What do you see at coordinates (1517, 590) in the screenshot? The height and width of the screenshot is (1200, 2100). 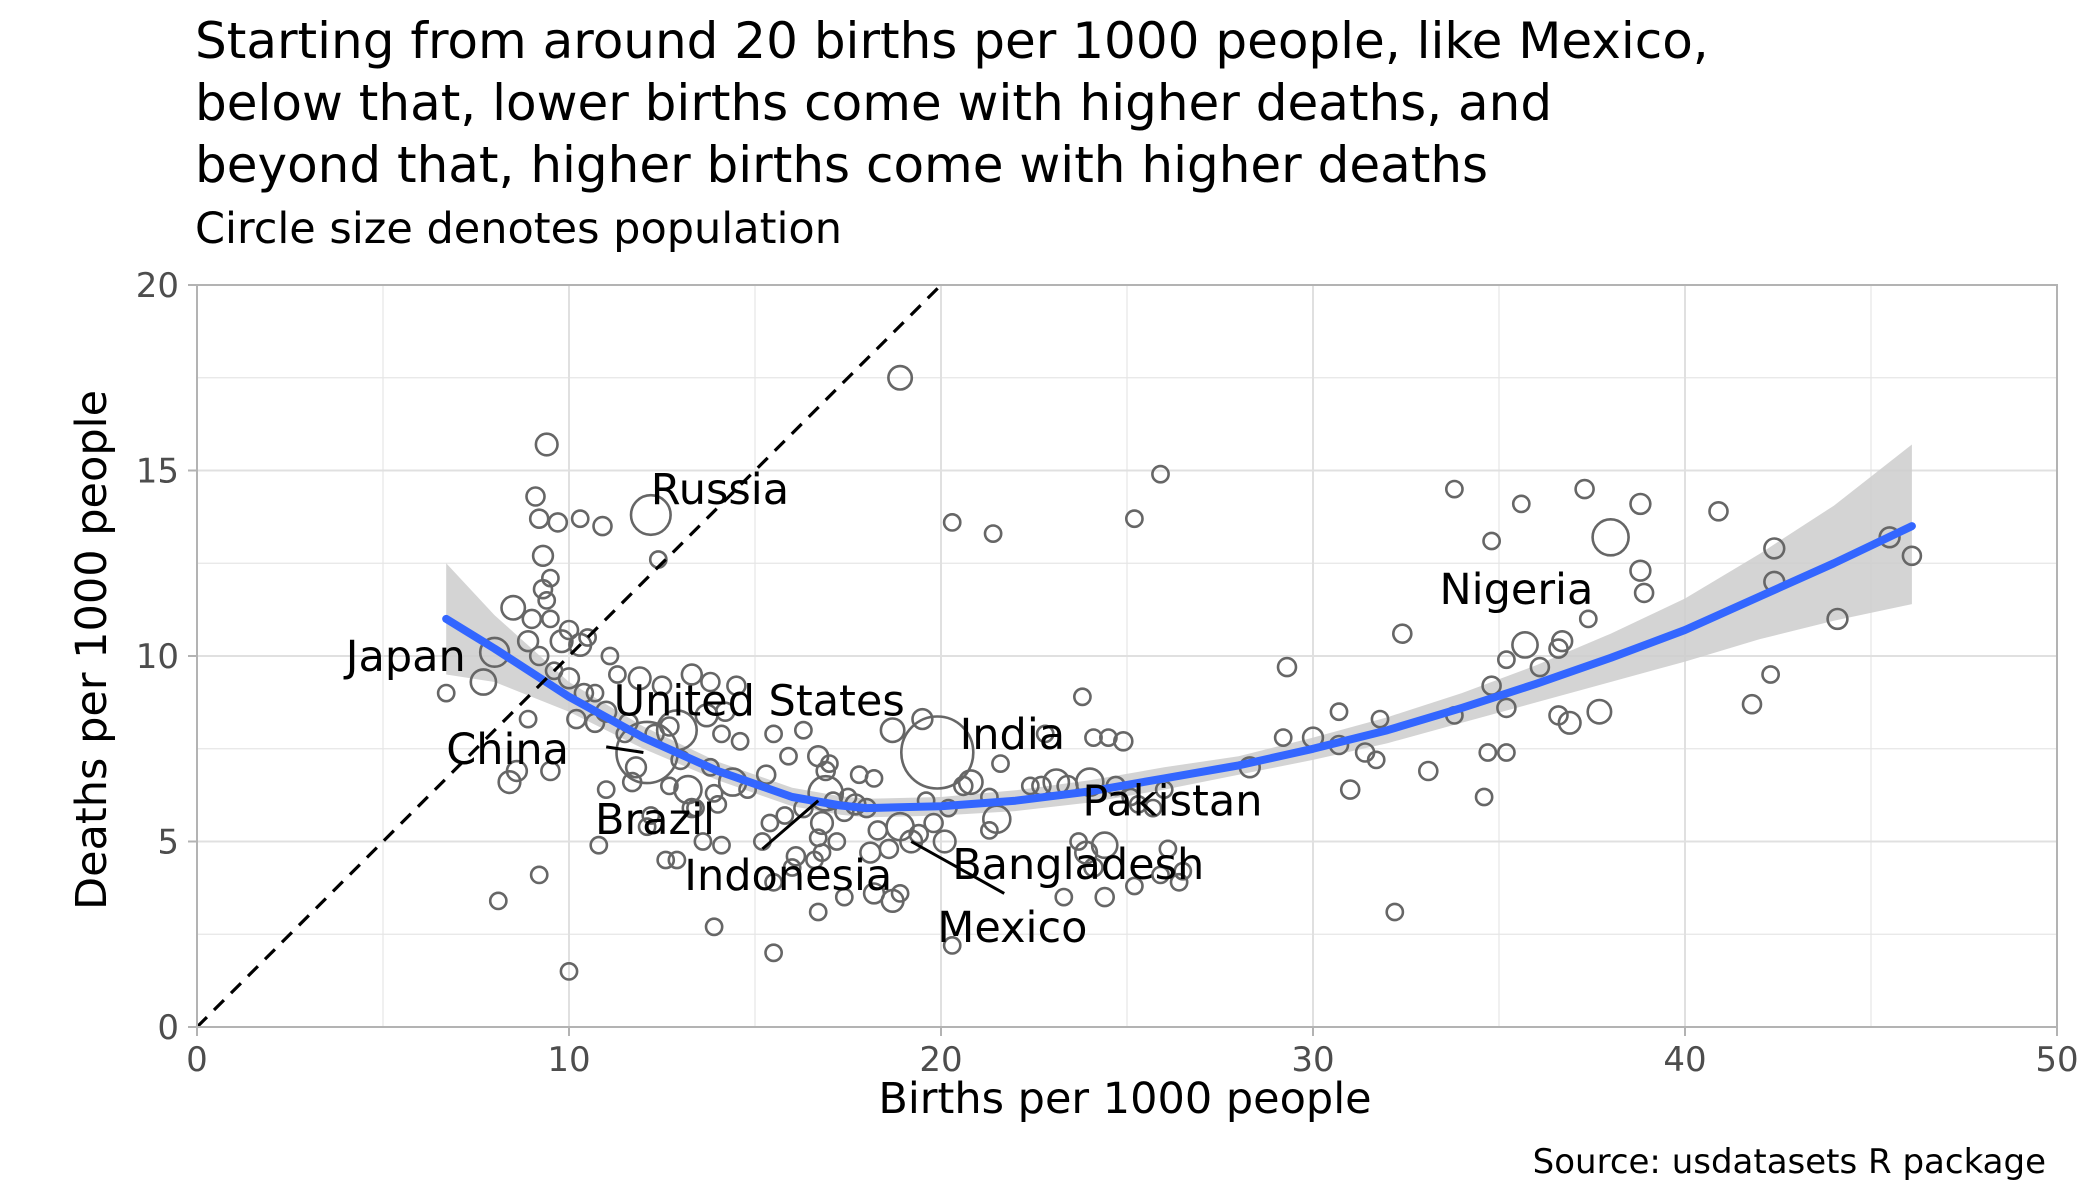 I see `country-label: Nigeria` at bounding box center [1517, 590].